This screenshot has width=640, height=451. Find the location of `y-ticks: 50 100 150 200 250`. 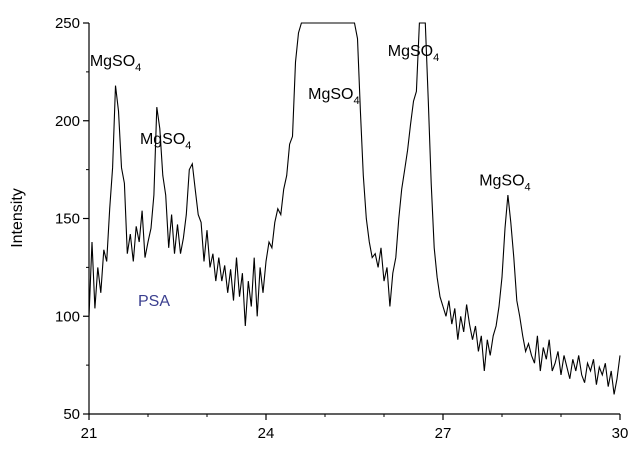

y-ticks: 50 100 150 200 250 is located at coordinates (72, 219).